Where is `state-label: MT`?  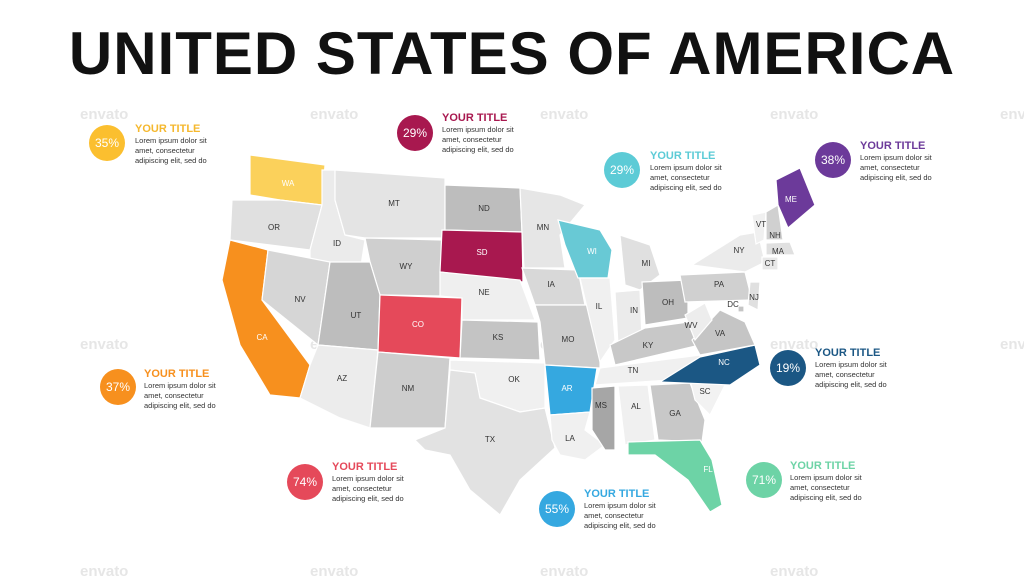
state-label: MT is located at coordinates (394, 203).